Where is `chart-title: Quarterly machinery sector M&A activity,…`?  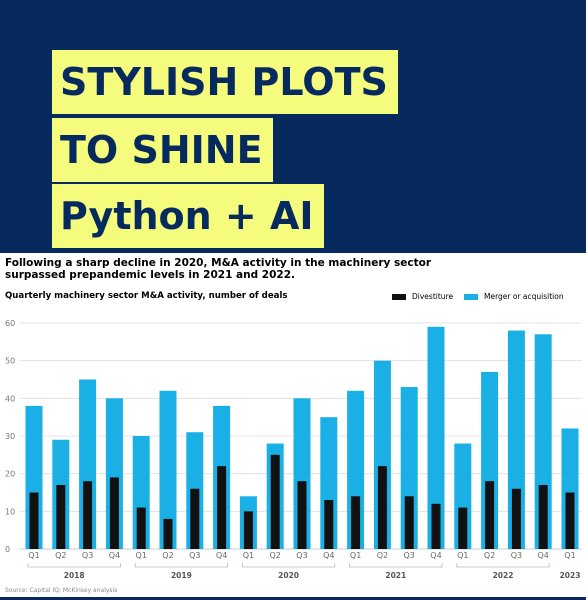
chart-title: Quarterly machinery sector M&A activity,… is located at coordinates (146, 296).